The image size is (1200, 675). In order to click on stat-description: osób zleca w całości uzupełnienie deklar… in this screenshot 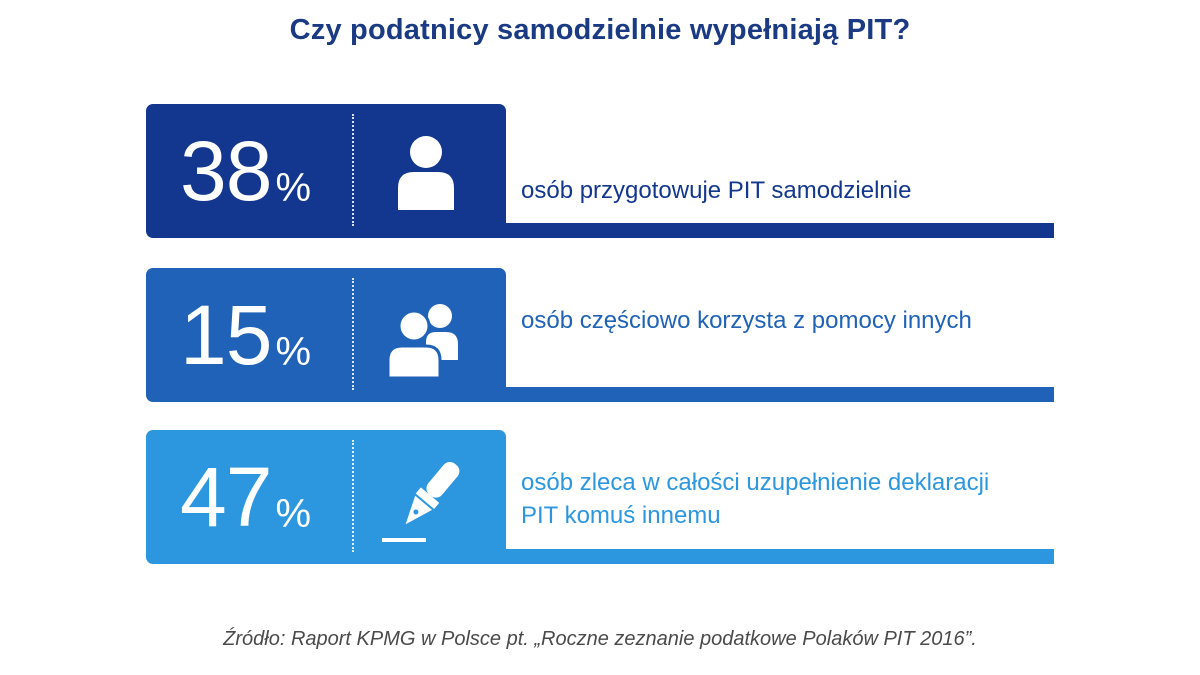, I will do `click(755, 499)`.